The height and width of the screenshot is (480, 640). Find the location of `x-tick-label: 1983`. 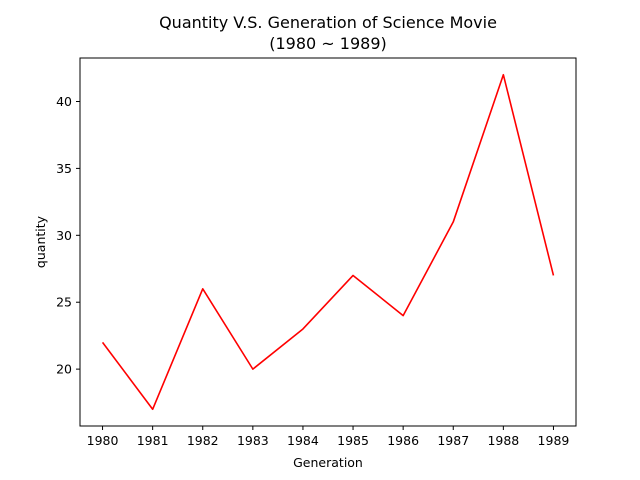

x-tick-label: 1983 is located at coordinates (253, 440).